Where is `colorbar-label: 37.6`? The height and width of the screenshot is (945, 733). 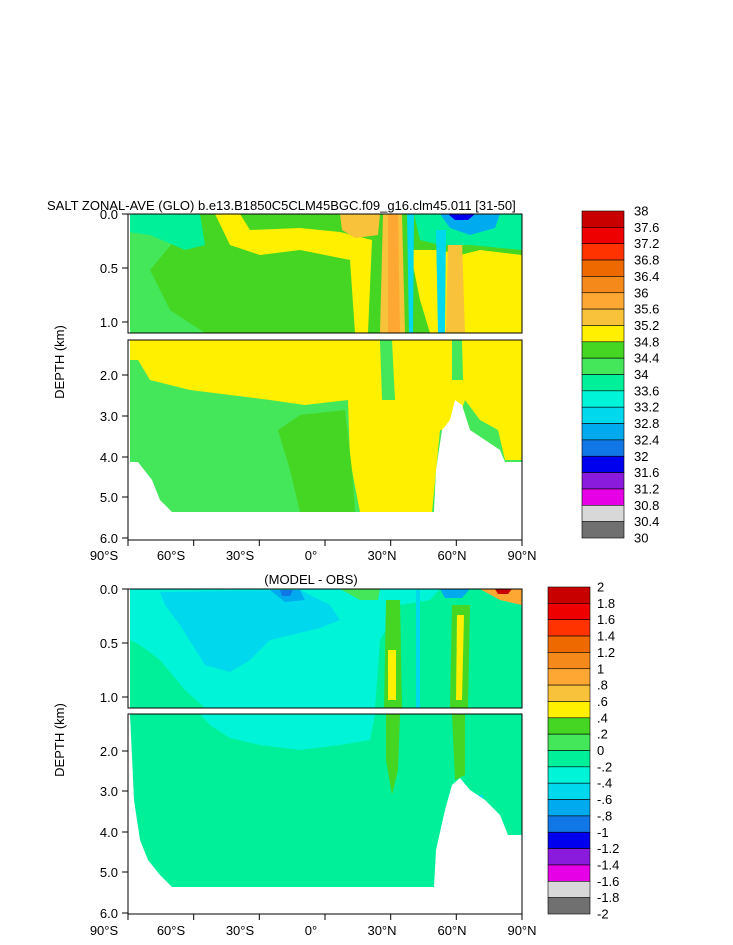
colorbar-label: 37.6 is located at coordinates (646, 227).